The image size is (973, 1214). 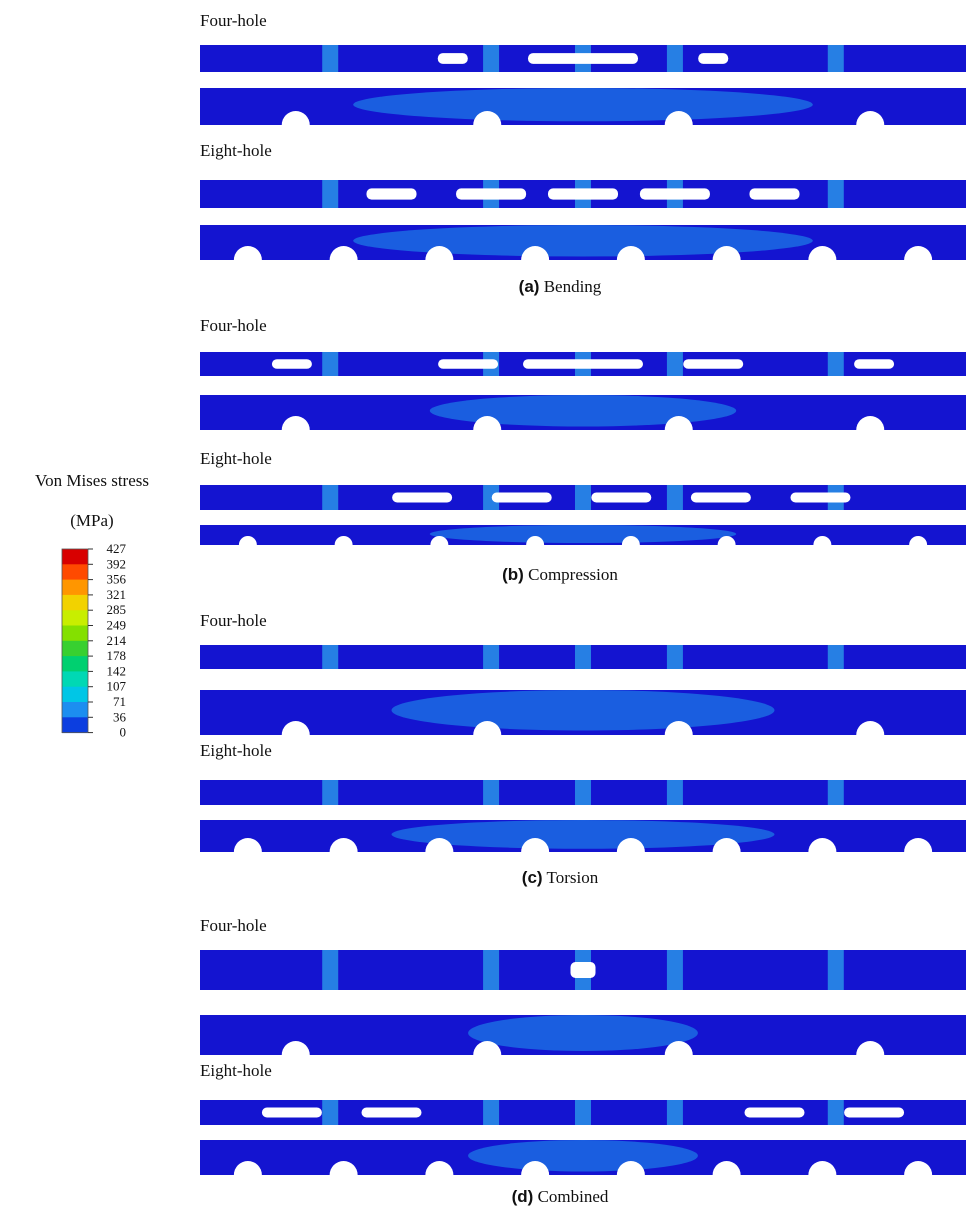 I want to click on legend-unit: (MPa), so click(x=91, y=520).